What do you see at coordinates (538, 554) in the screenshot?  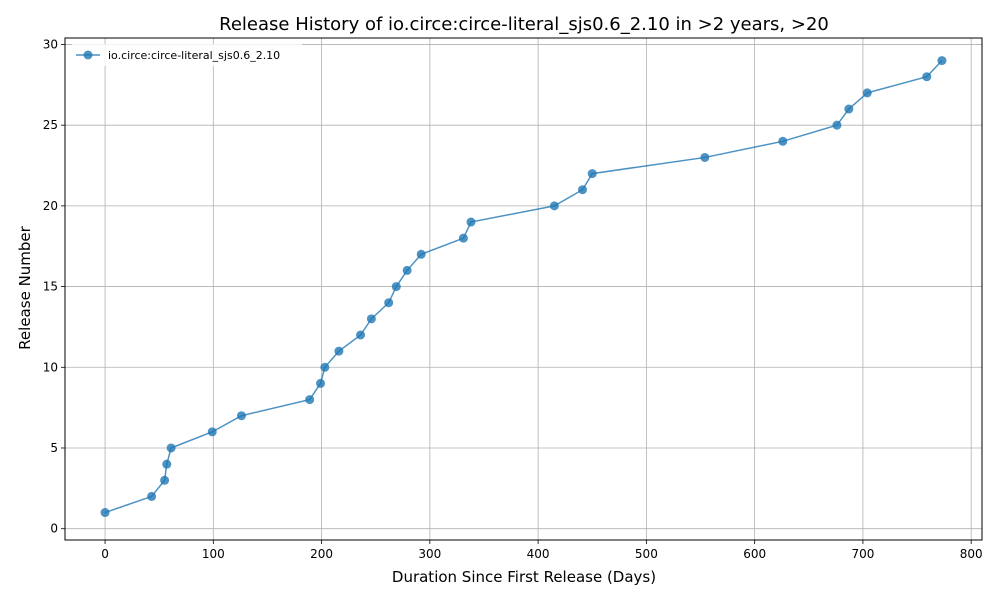 I see `x-tick-label: 400` at bounding box center [538, 554].